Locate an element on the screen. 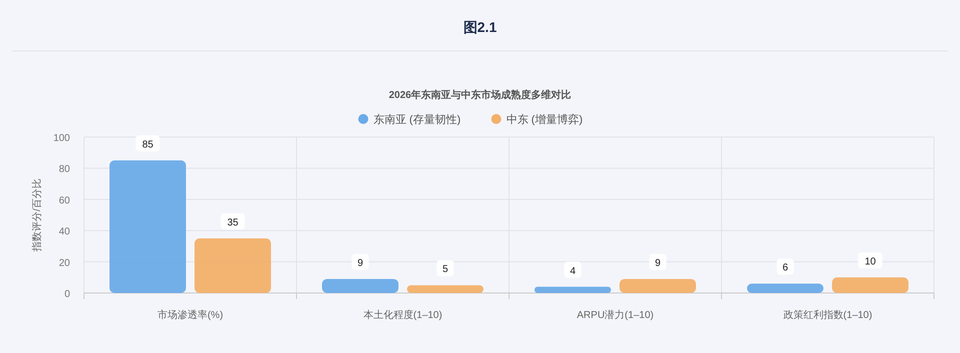  legend-label: 中东 (增量博弈) is located at coordinates (544, 119).